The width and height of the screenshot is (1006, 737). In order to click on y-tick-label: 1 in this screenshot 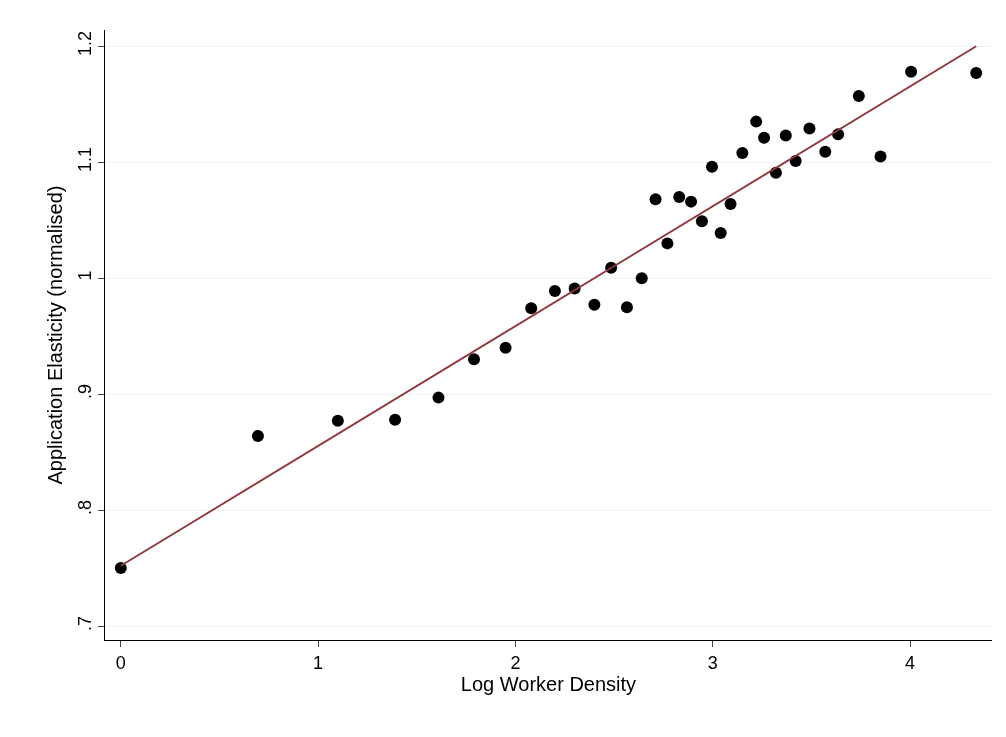, I will do `click(84, 275)`.